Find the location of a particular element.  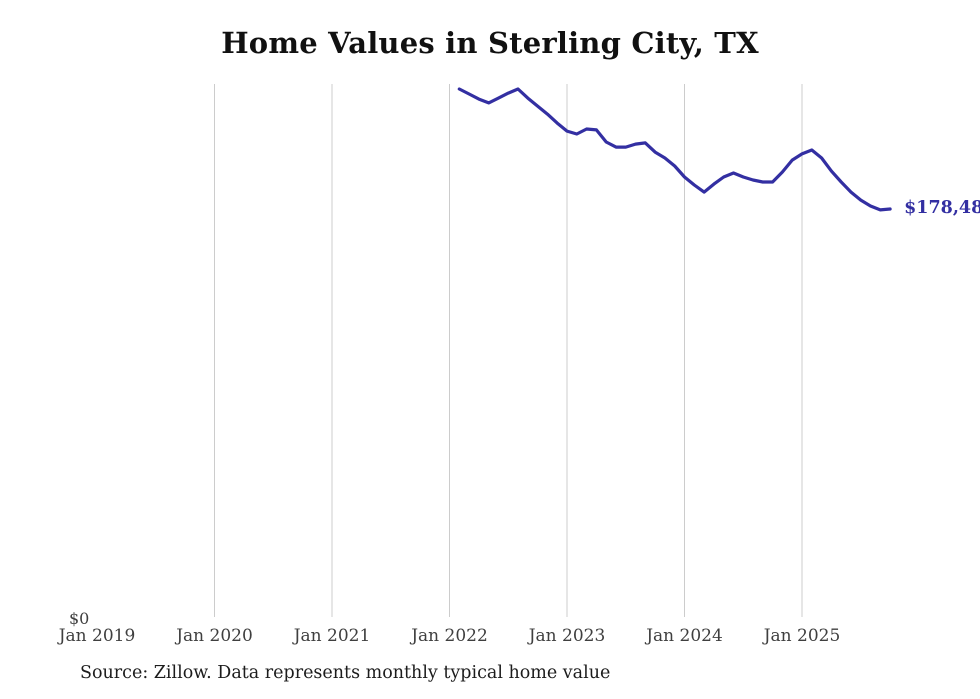

y-axis-zero-label: $0 is located at coordinates (79, 618).